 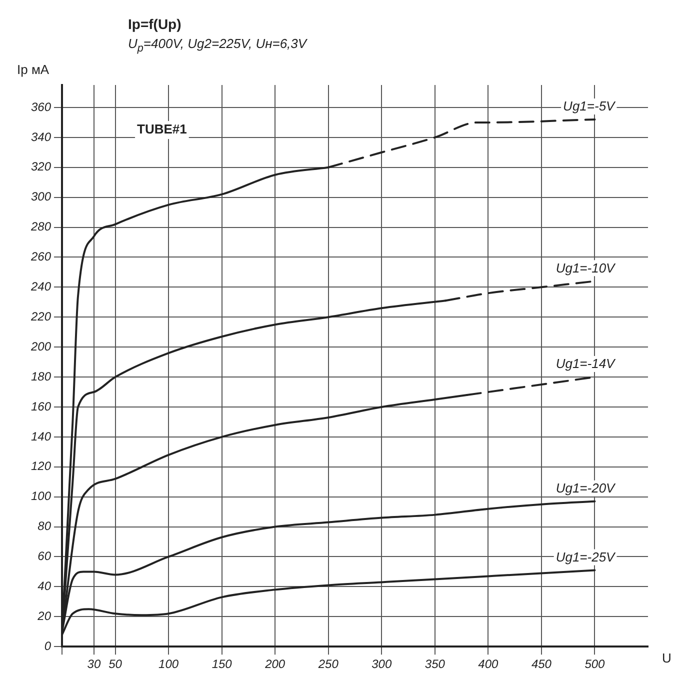 What do you see at coordinates (41, 226) in the screenshot?
I see `y-tick-label: 280` at bounding box center [41, 226].